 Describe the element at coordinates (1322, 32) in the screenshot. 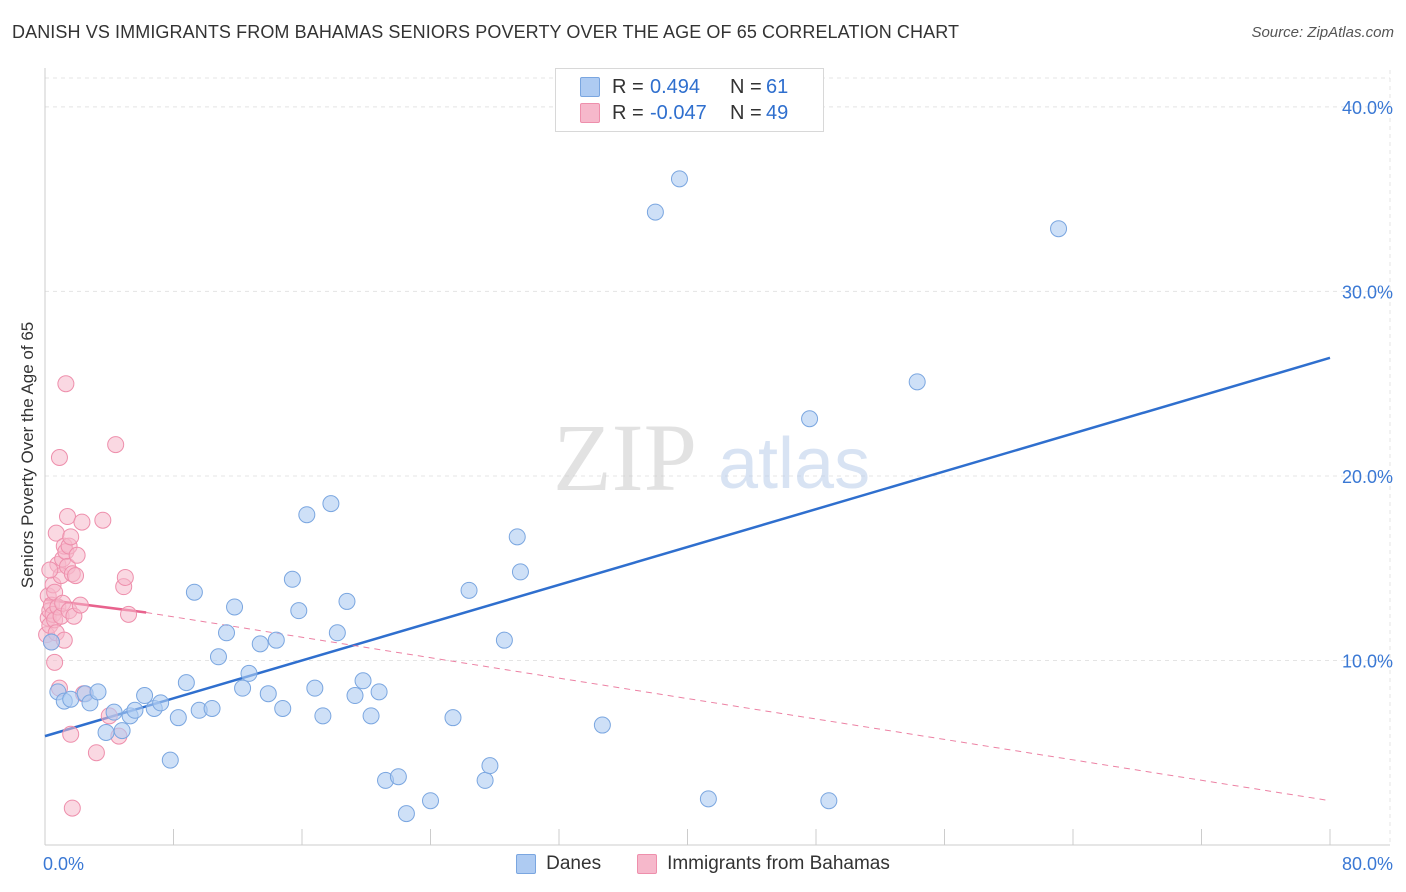

I see `source-label: Source: ZipAtlas.com` at that location.